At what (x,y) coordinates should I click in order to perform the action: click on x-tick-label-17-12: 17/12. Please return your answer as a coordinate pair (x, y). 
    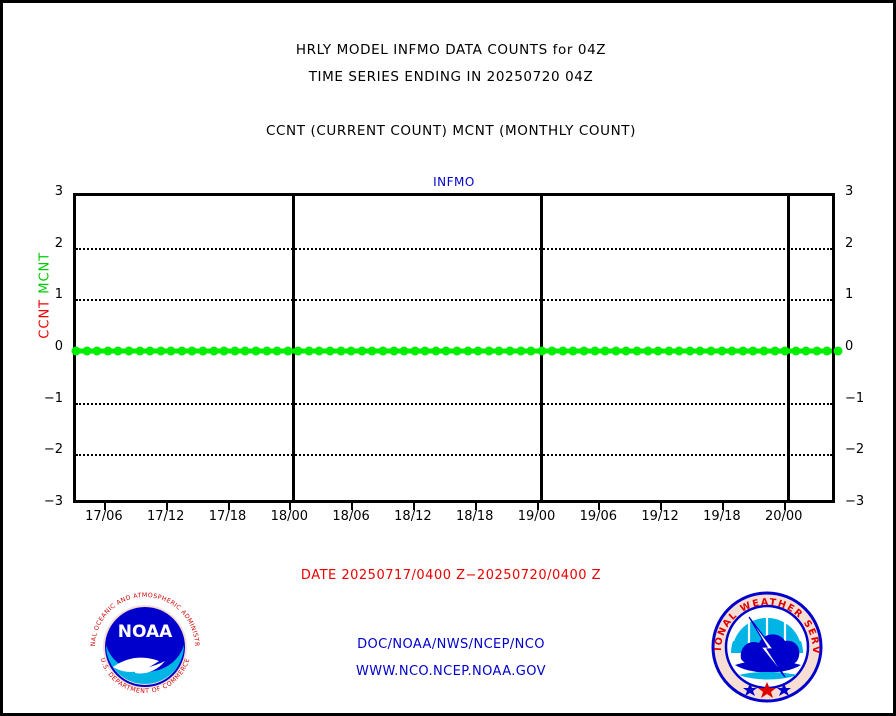
    Looking at the image, I should click on (165, 516).